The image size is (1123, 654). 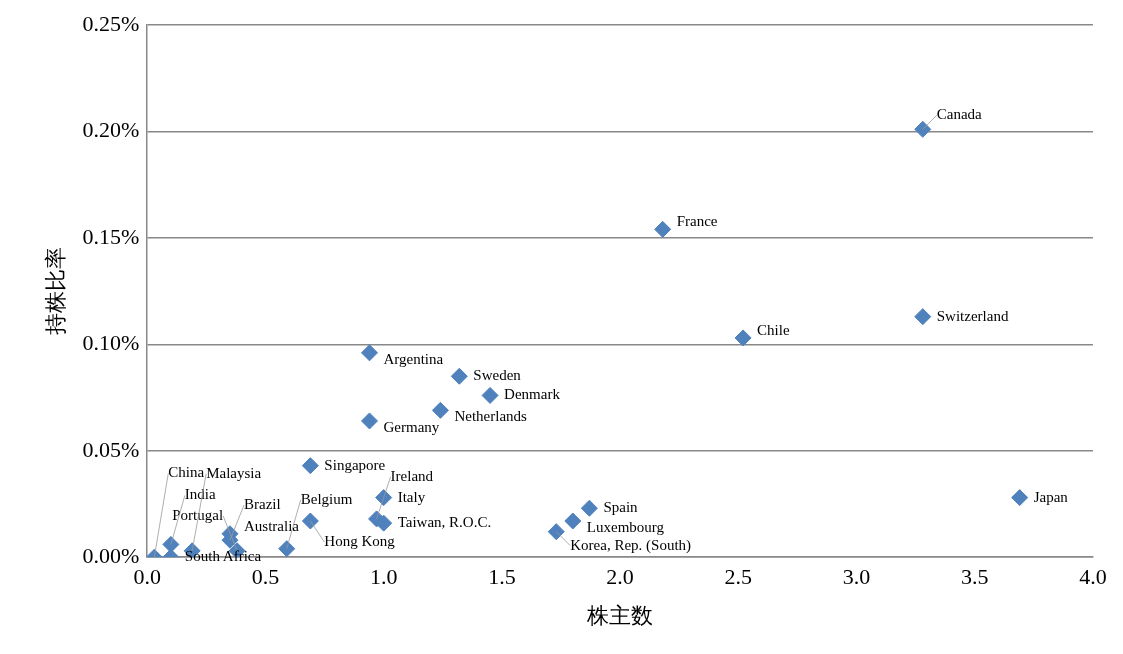 What do you see at coordinates (1093, 577) in the screenshot?
I see `x-tick-label: 4.0` at bounding box center [1093, 577].